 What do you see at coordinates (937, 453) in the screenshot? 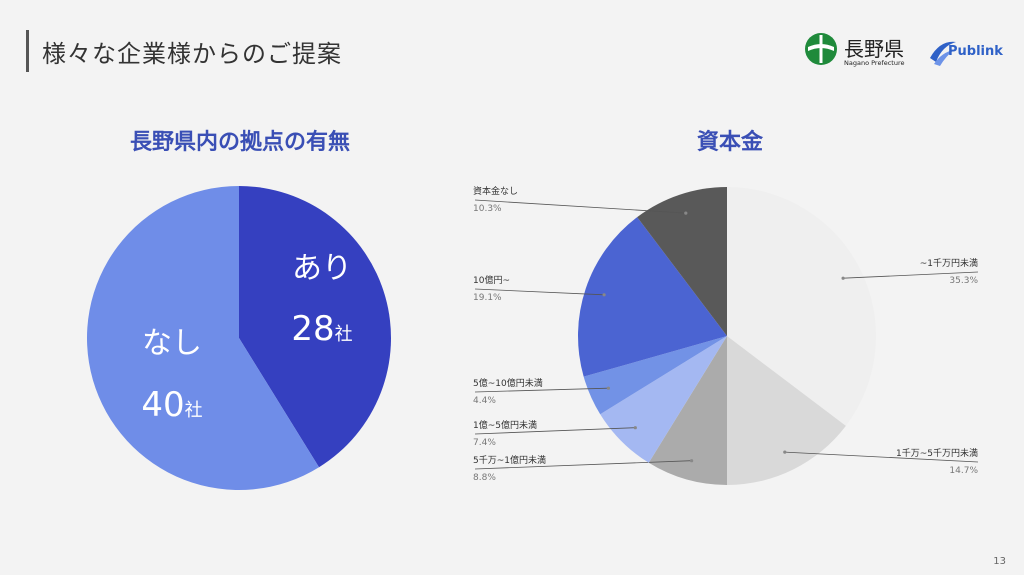
I see `slice-label-capital-1: 1千万~5千万円未満` at bounding box center [937, 453].